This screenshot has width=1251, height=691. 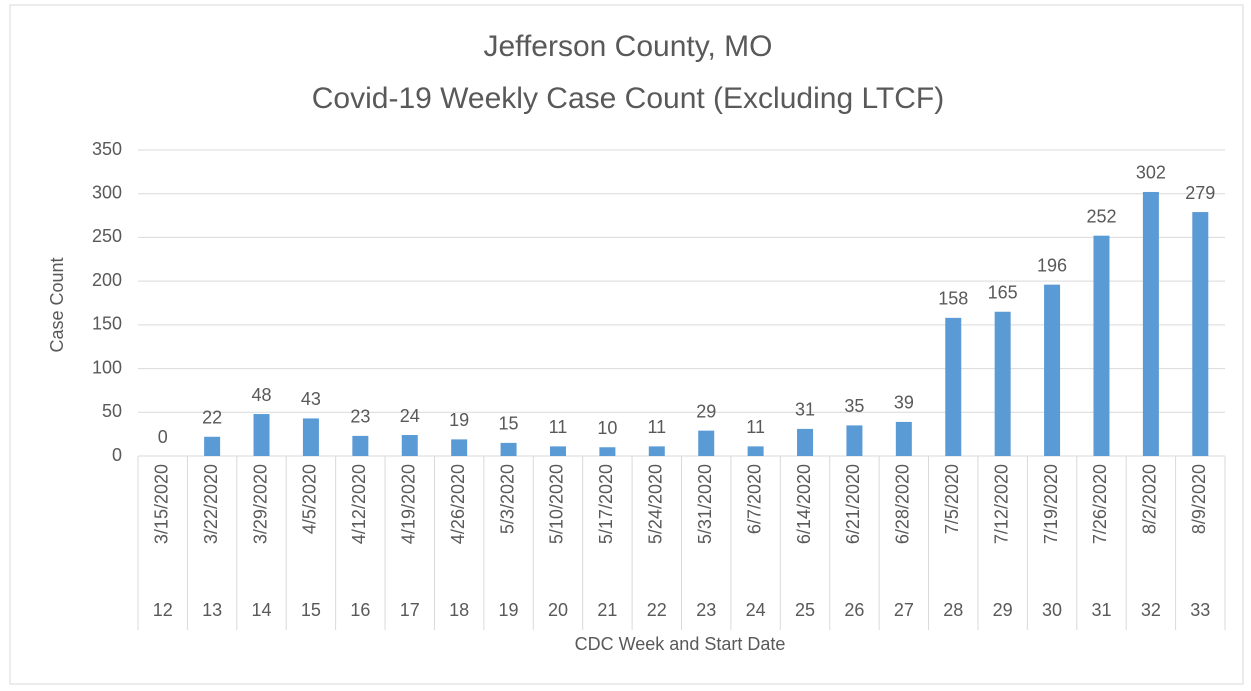 What do you see at coordinates (112, 411) in the screenshot?
I see `y-tick-label: 50` at bounding box center [112, 411].